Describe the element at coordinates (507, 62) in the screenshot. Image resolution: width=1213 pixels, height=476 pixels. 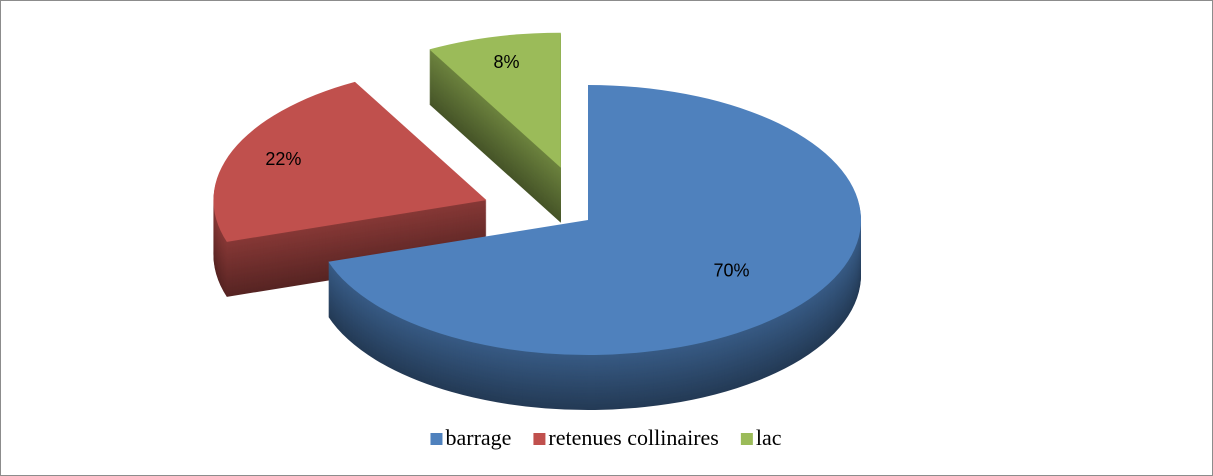
I see `data-label: 8%` at that location.